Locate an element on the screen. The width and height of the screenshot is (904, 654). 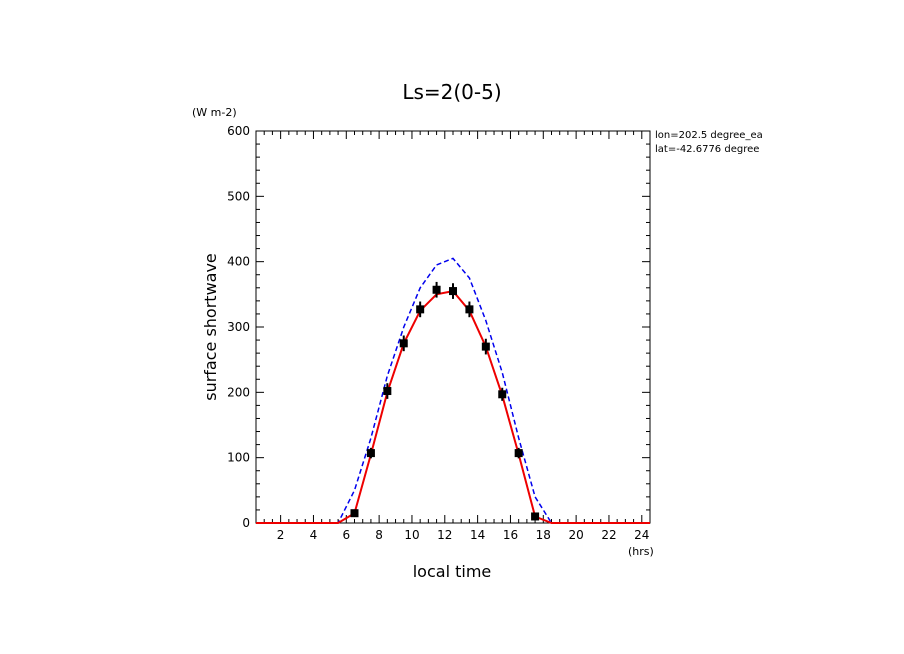
x-tick-label: 2 is located at coordinates (281, 535).